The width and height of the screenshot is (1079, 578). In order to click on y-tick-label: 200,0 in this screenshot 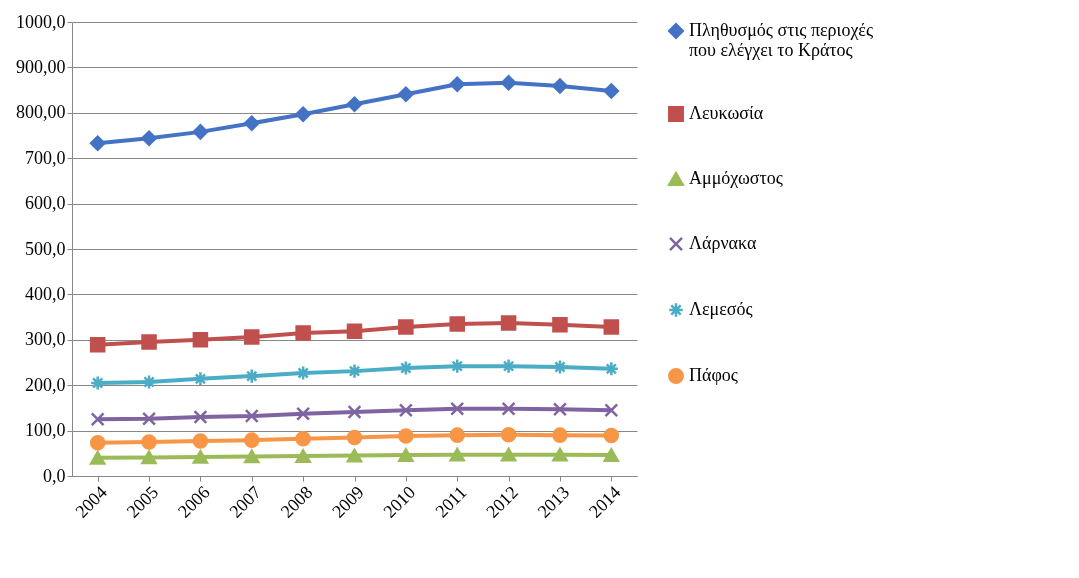, I will do `click(45, 384)`.